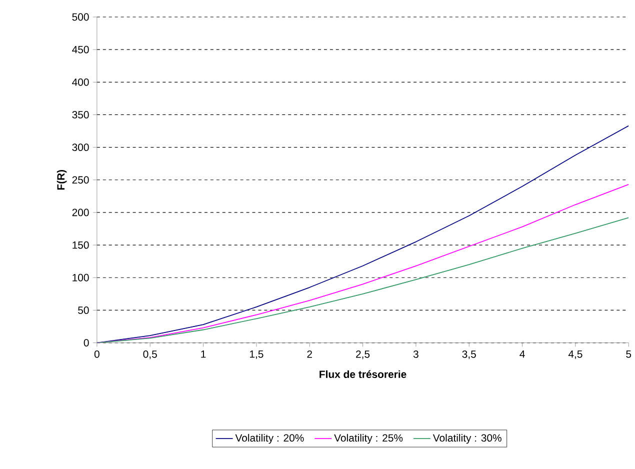 The width and height of the screenshot is (635, 469). What do you see at coordinates (469, 355) in the screenshot?
I see `x-tick-label: 3,5` at bounding box center [469, 355].